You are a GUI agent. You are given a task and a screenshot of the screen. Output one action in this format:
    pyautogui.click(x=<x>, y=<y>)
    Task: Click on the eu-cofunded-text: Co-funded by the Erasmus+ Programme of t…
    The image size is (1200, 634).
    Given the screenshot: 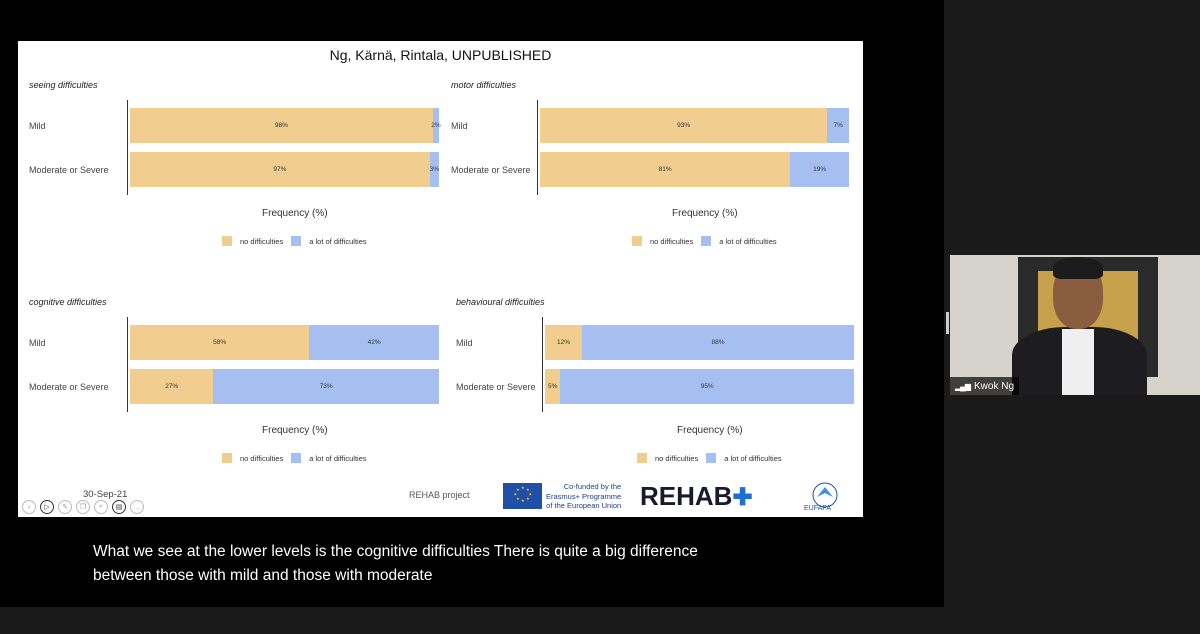 What is the action you would take?
    pyautogui.click(x=584, y=496)
    